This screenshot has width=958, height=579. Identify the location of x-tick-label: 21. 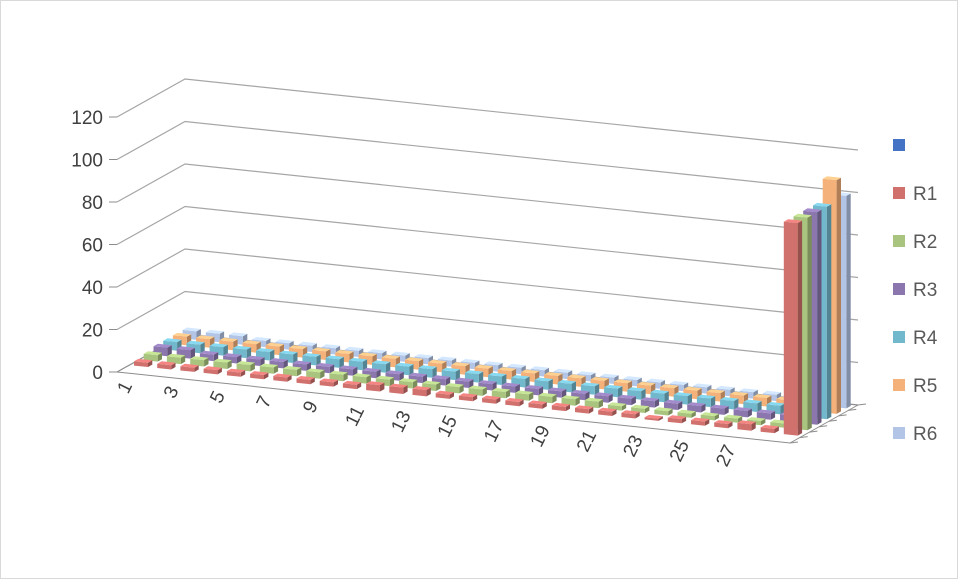
(587, 441).